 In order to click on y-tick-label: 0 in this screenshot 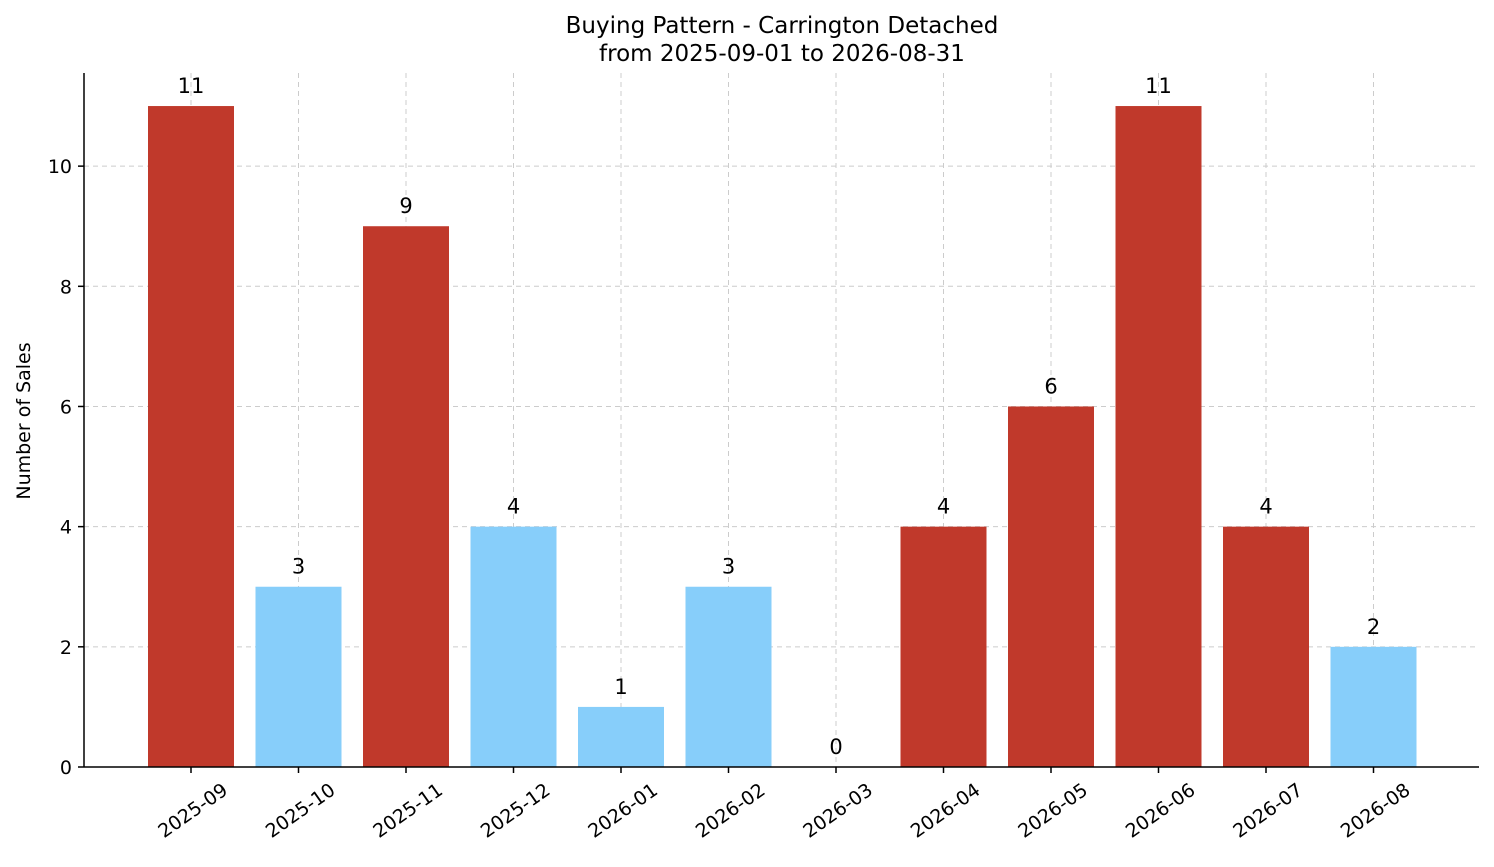, I will do `click(66, 768)`.